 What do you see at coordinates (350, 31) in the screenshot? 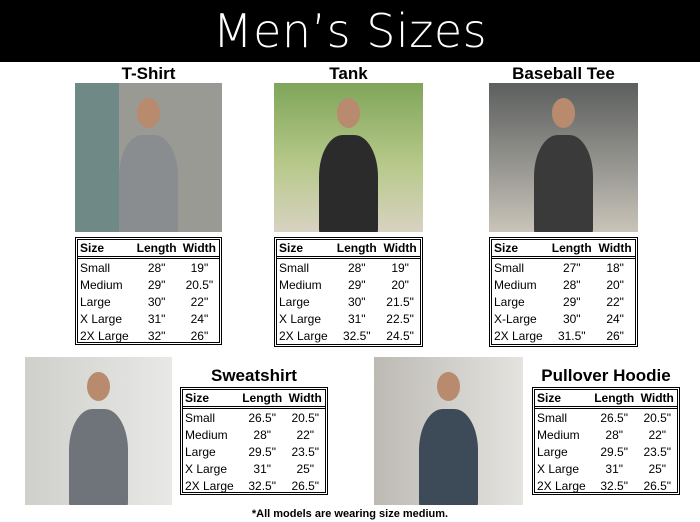
I see `page-title: Men’s Sizes` at bounding box center [350, 31].